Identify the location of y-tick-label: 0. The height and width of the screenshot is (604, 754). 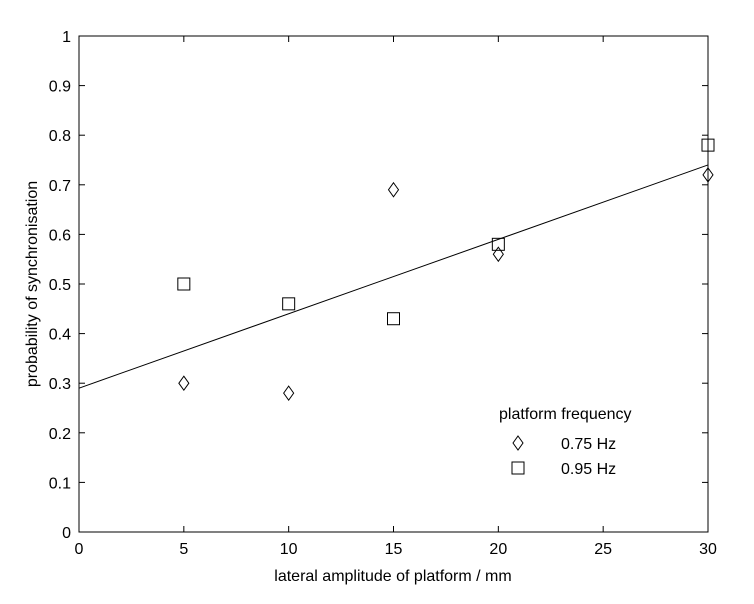
(66, 533).